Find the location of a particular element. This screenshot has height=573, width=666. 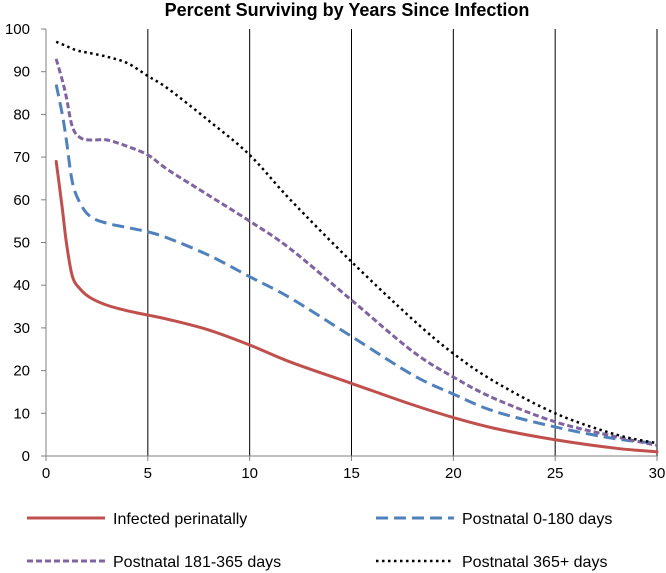

x-tick-label: 20 is located at coordinates (453, 473).